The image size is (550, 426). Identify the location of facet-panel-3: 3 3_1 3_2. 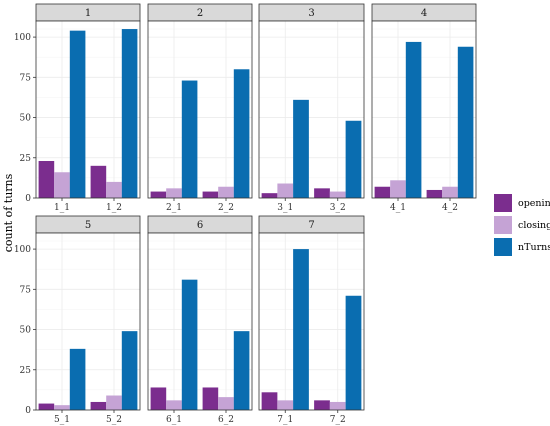
(311, 108).